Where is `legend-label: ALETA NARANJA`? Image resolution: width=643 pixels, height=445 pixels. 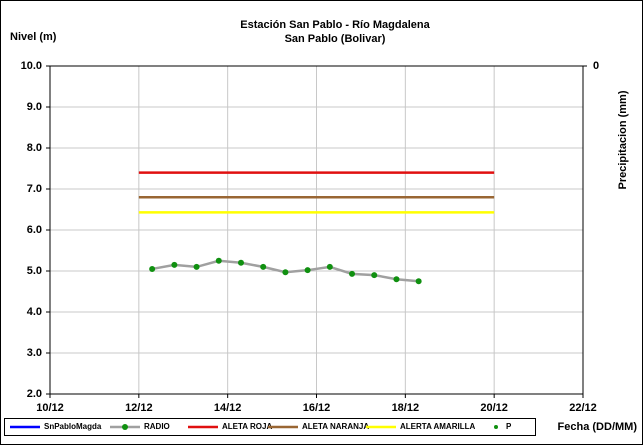 legend-label: ALETA NARANJA is located at coordinates (335, 426).